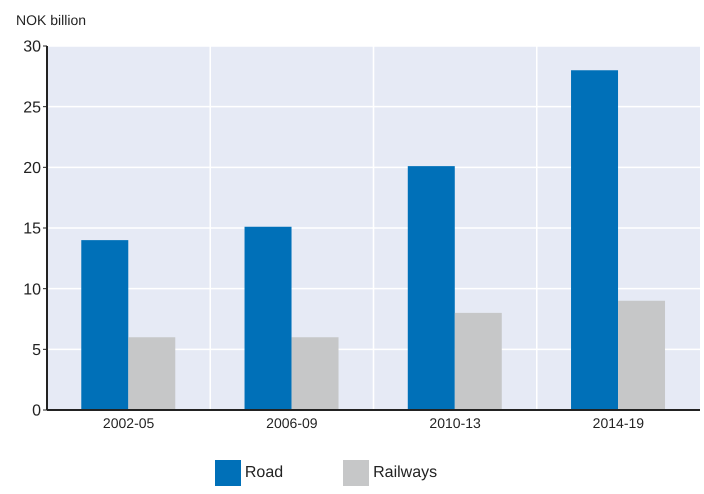 The width and height of the screenshot is (704, 494). I want to click on y-axis-title: NOK billion, so click(51, 20).